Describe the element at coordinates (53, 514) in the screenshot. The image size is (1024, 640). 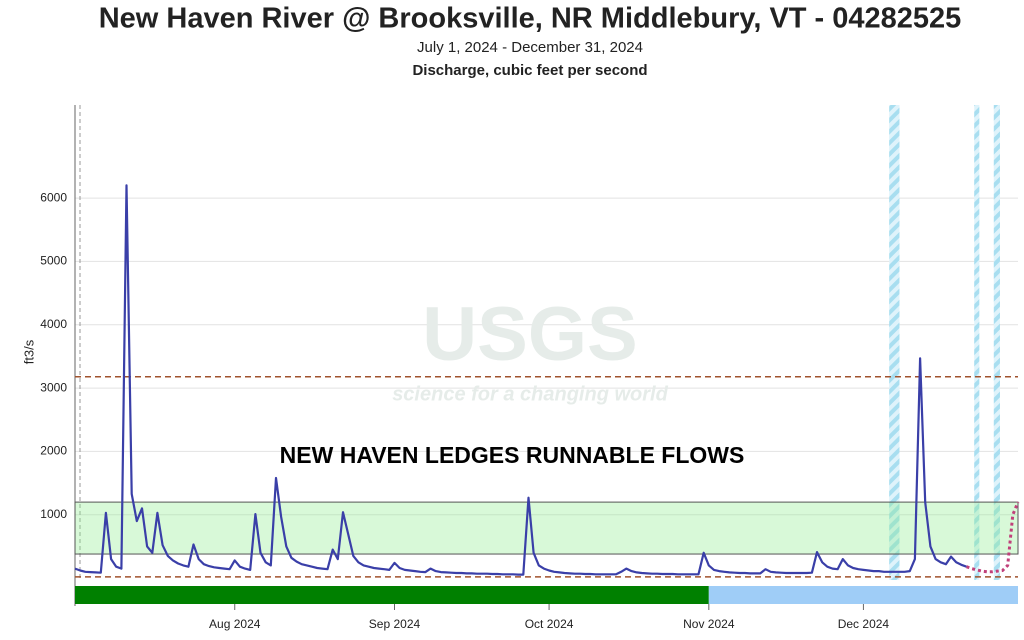
I see `y-tick-label: 1000` at that location.